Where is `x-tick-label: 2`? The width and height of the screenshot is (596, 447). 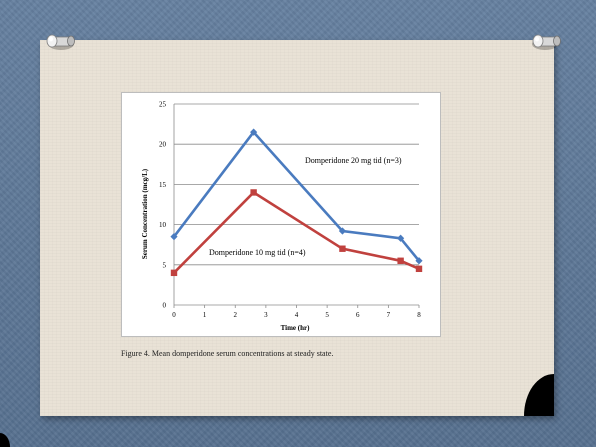 x-tick-label: 2 is located at coordinates (236, 315).